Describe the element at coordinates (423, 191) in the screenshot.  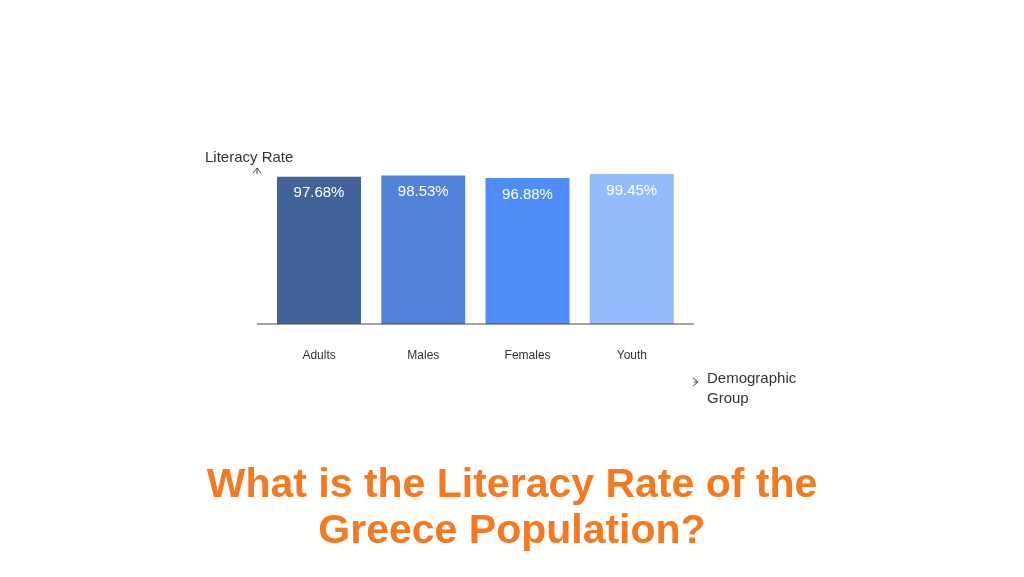
I see `data-label: 98.53%` at that location.